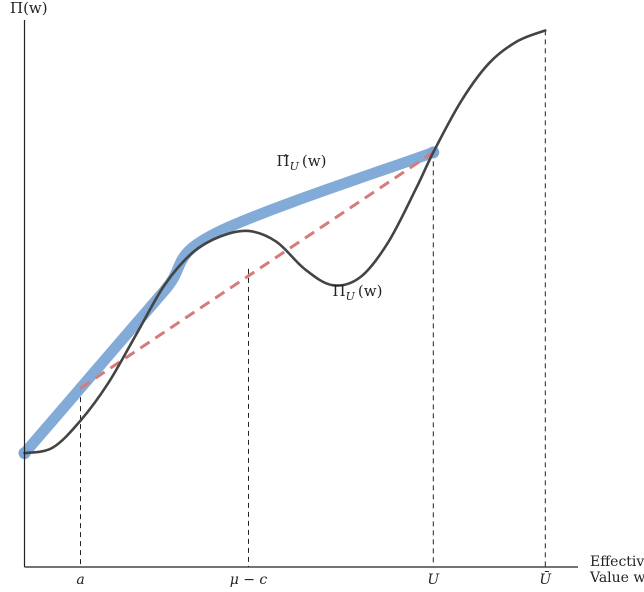 This screenshot has width=644, height=592. What do you see at coordinates (616, 578) in the screenshot?
I see `x-axis-label-line2: Value w` at bounding box center [616, 578].